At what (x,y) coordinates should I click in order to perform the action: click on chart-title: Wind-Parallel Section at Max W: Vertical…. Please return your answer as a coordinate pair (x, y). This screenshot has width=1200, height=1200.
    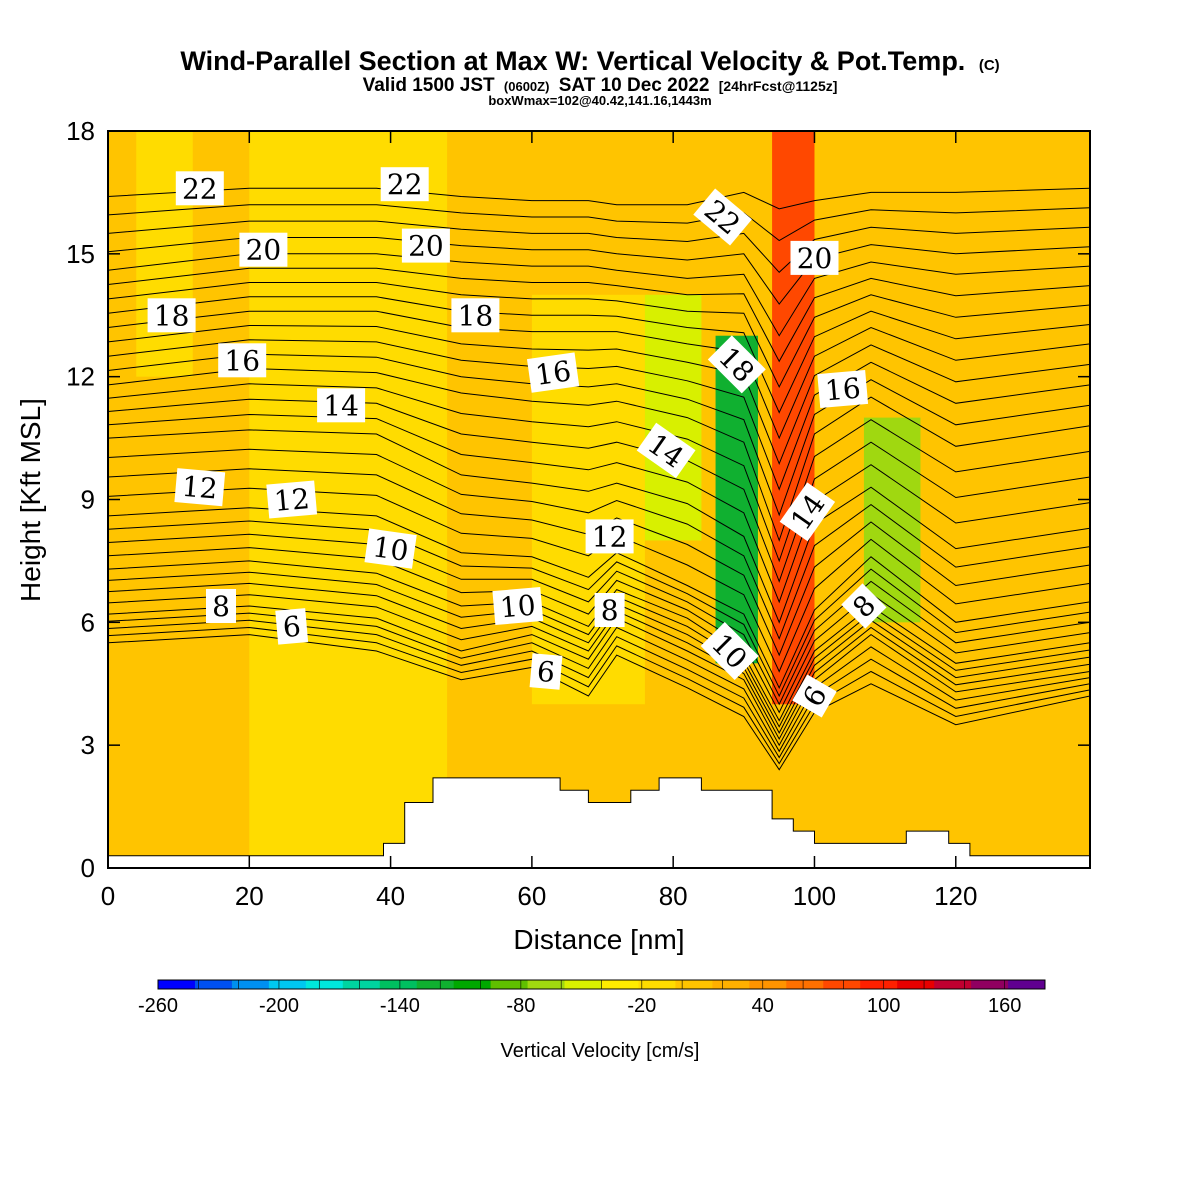
    Looking at the image, I should click on (589, 61).